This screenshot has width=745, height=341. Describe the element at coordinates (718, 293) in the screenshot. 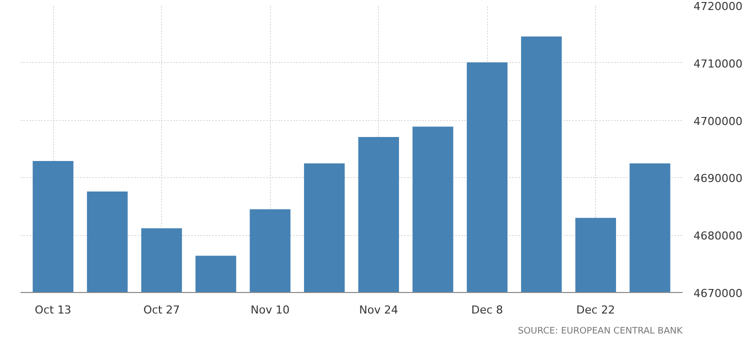

I see `y-tick-label: 4670000` at that location.